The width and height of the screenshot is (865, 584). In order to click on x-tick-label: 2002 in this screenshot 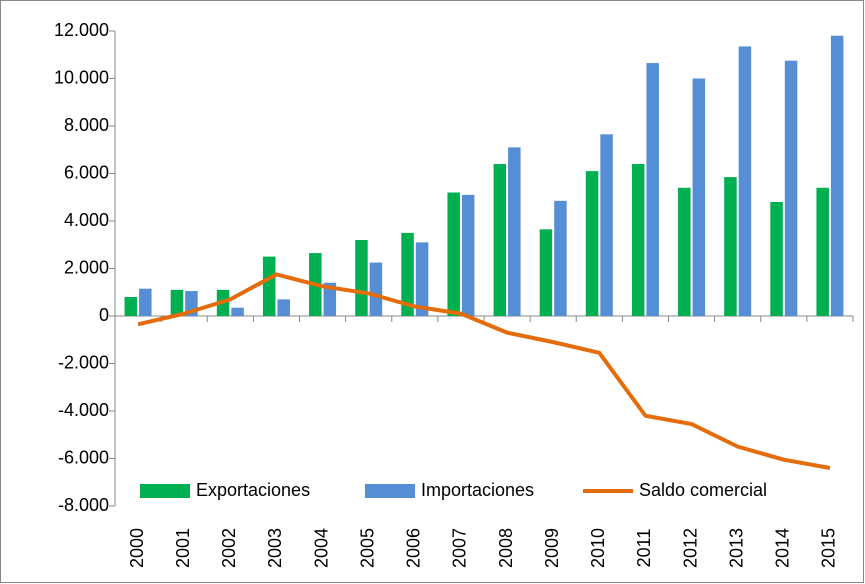, I will do `click(229, 548)`.